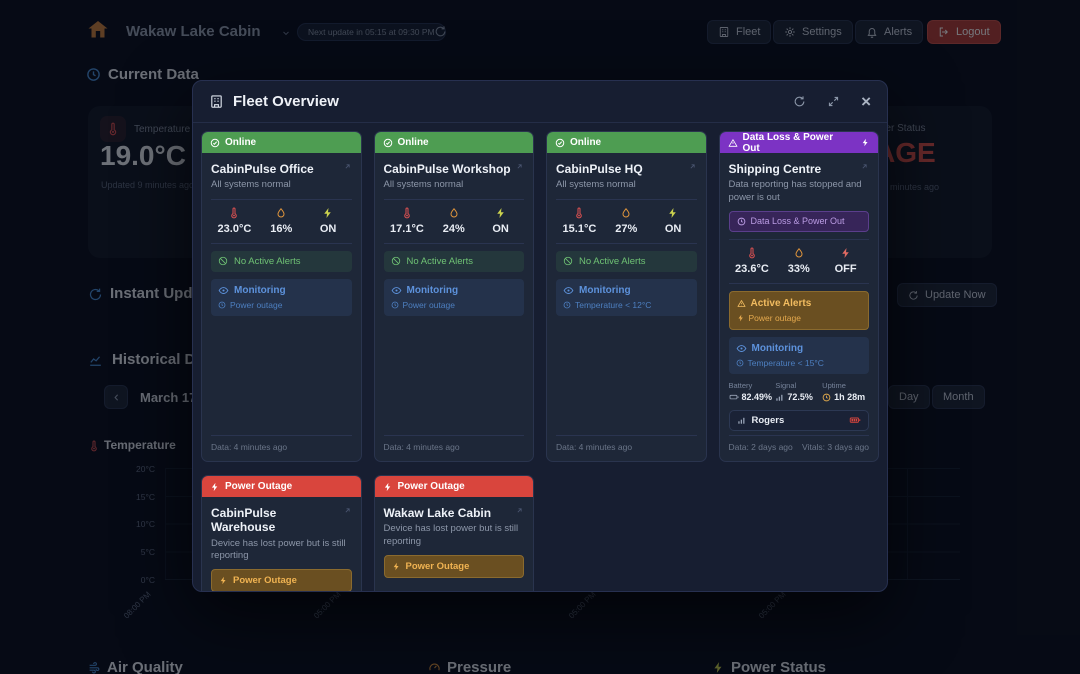  What do you see at coordinates (734, 397) in the screenshot?
I see `battery-icon` at bounding box center [734, 397].